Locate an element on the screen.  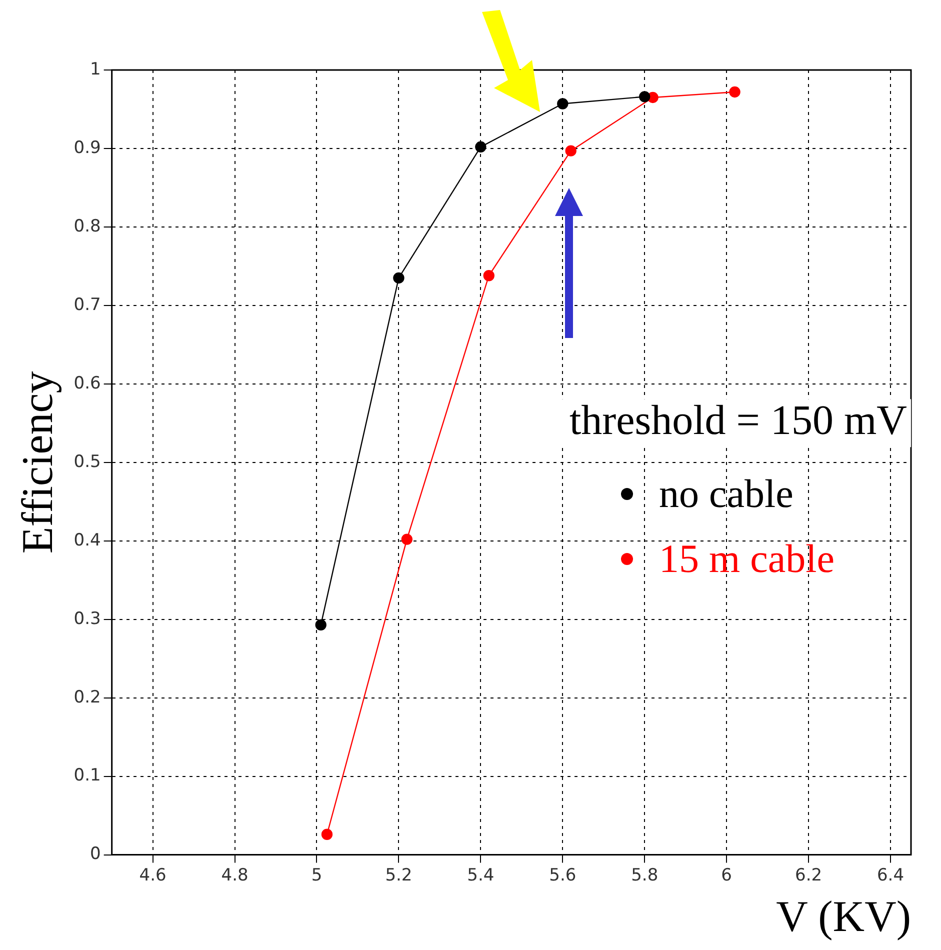
y-tick-label: 0.7 is located at coordinates (87, 304).